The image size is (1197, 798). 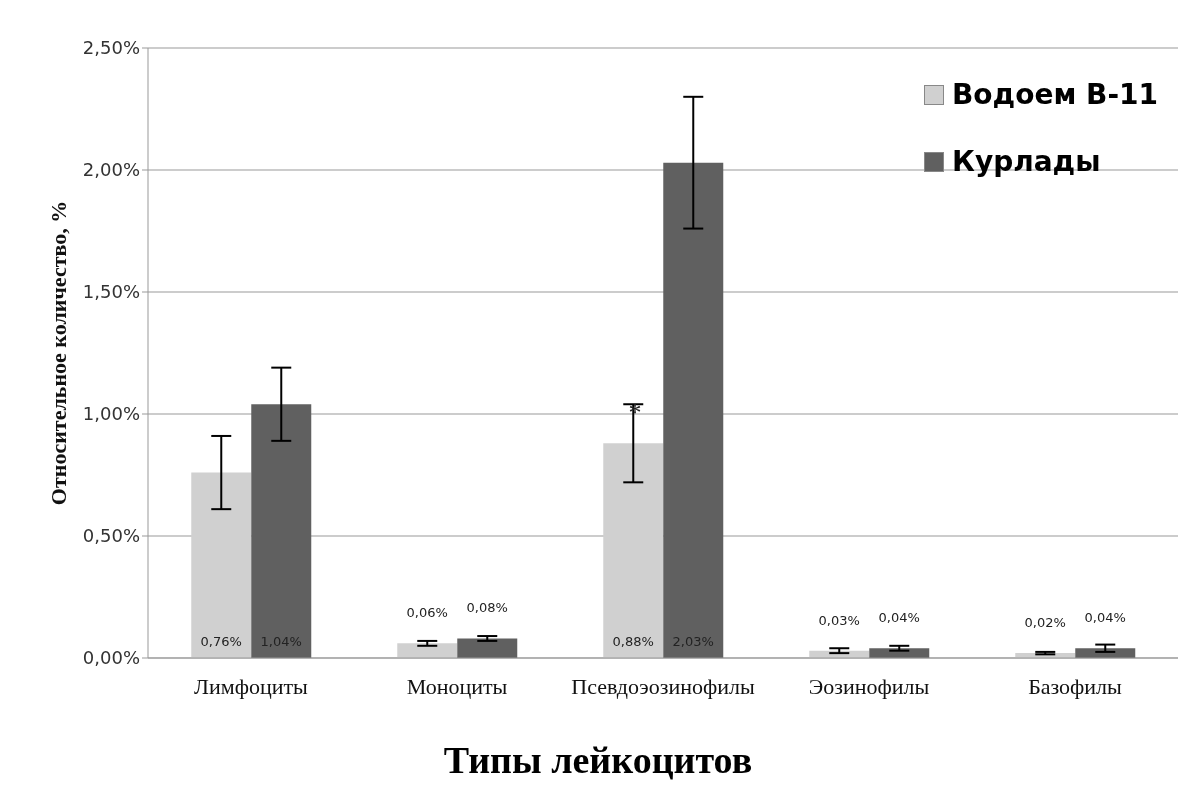 What do you see at coordinates (457, 686) in the screenshot?
I see `x-tick-label: Моноциты` at bounding box center [457, 686].